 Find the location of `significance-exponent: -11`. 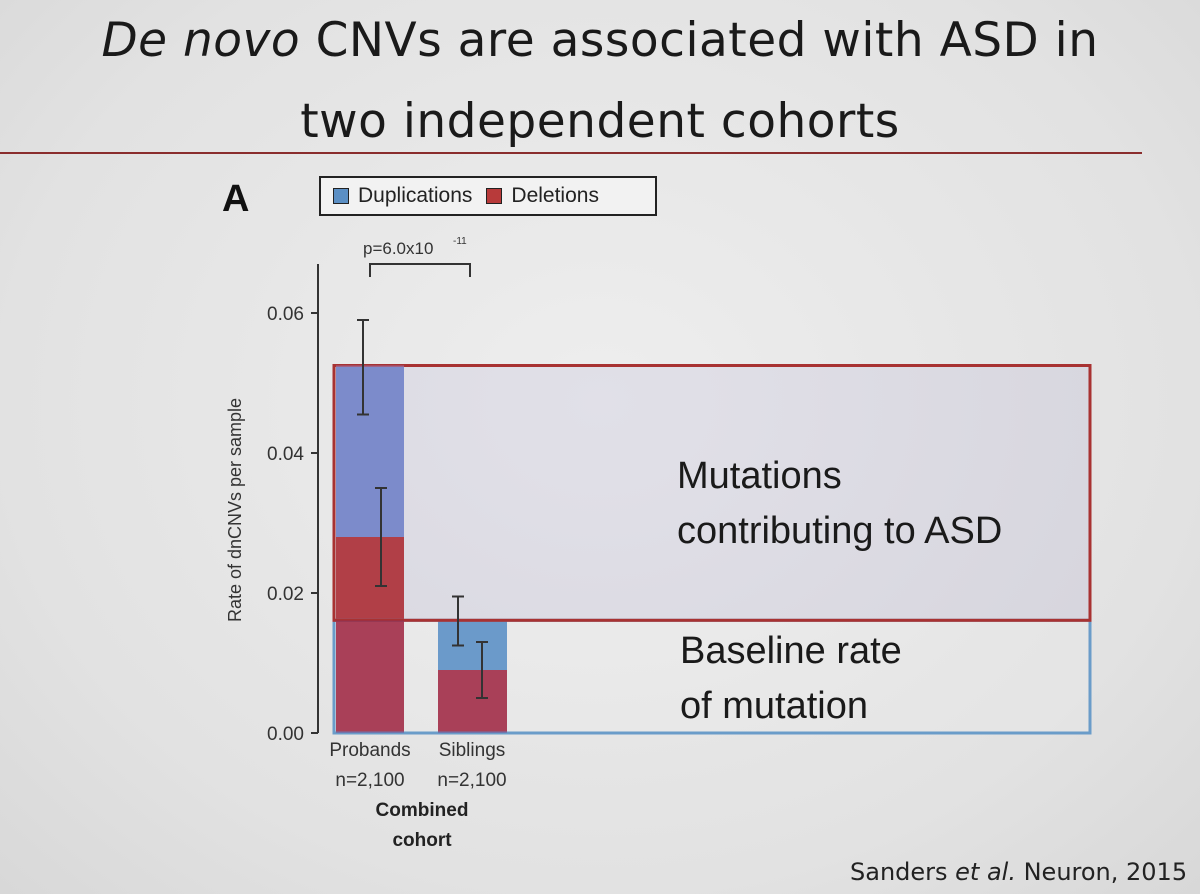

significance-exponent: -11 is located at coordinates (460, 241).